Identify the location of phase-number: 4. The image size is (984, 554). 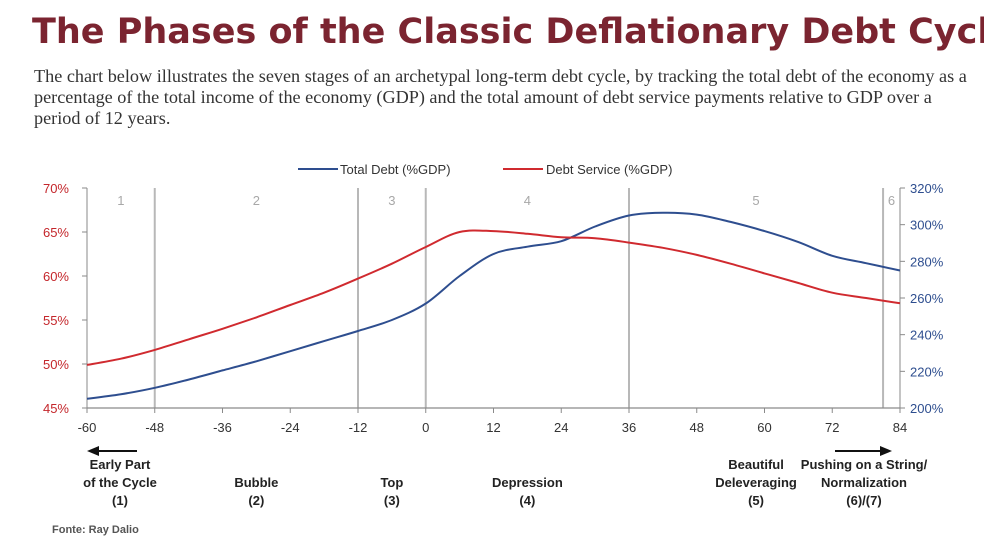
(527, 200).